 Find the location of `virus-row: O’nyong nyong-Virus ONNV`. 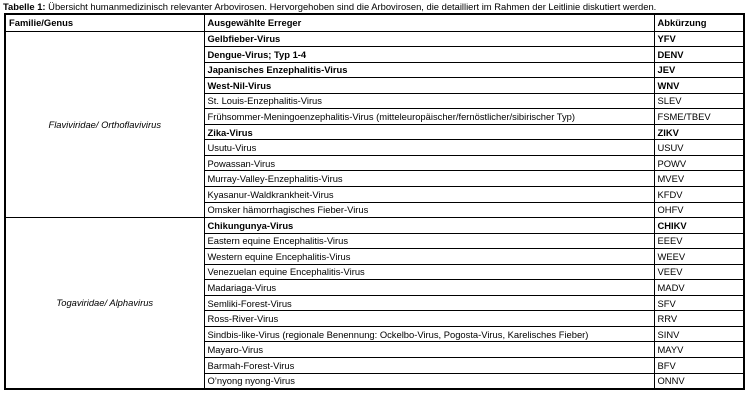

virus-row: O’nyong nyong-Virus ONNV is located at coordinates (375, 381).